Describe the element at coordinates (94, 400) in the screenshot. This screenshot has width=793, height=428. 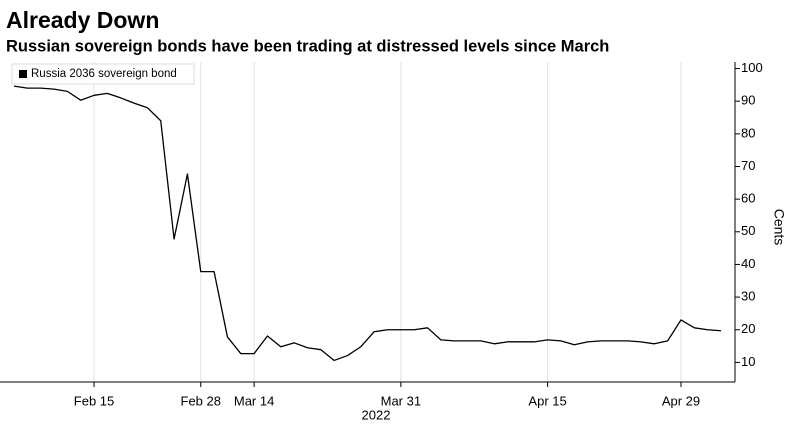
I see `x-tick-label: Feb 15` at that location.